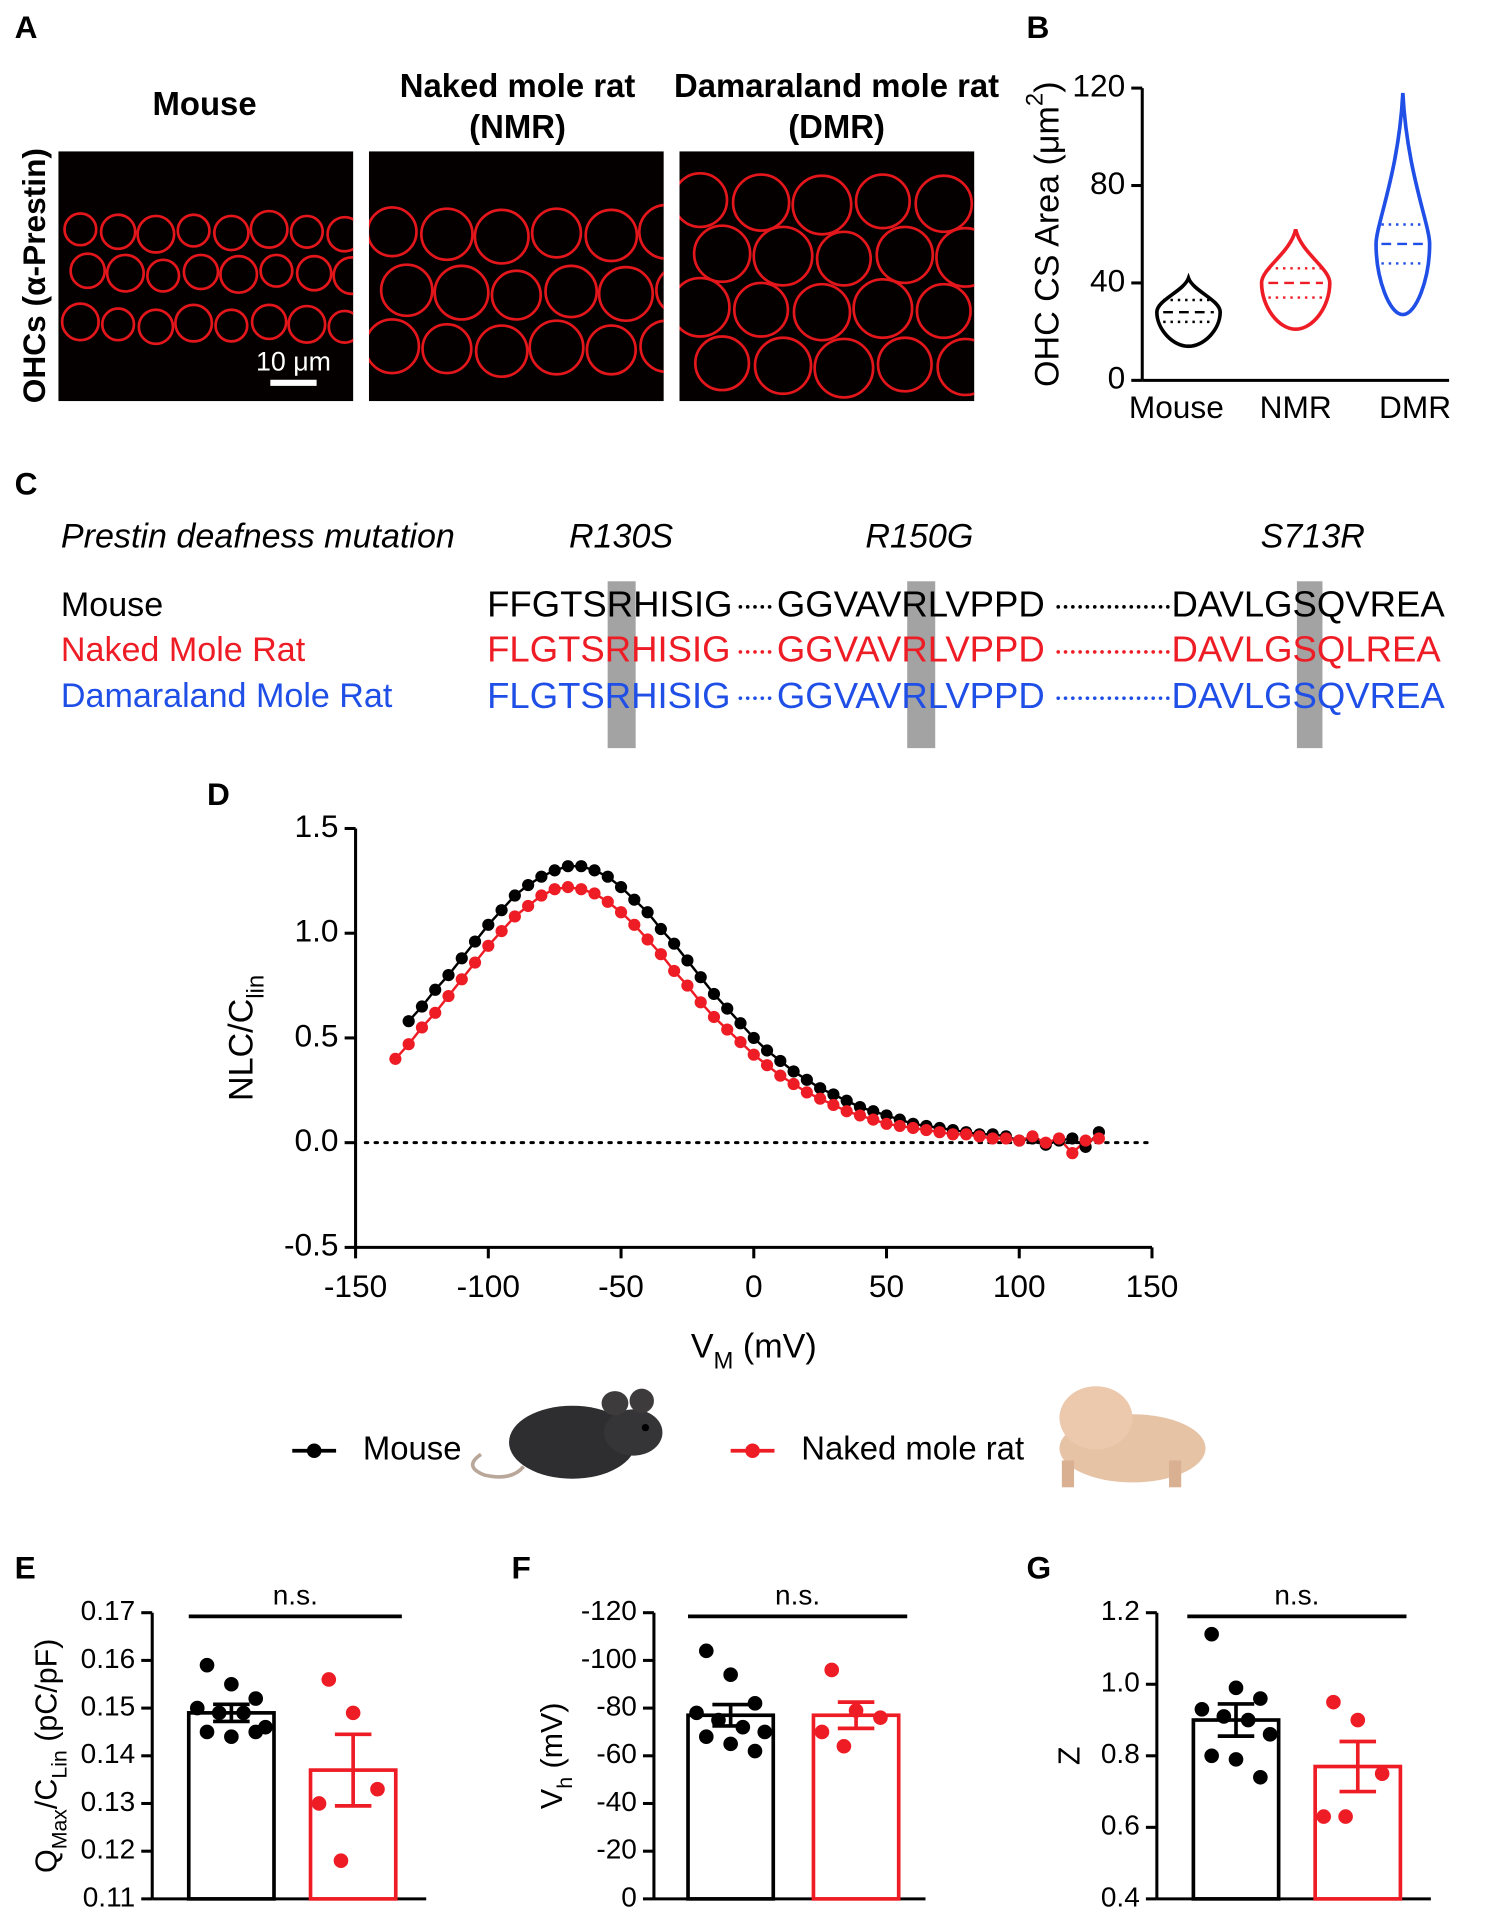 The width and height of the screenshot is (1510, 1920). Describe the element at coordinates (518, 85) in the screenshot. I see `image-title: Naked mole rat` at that location.